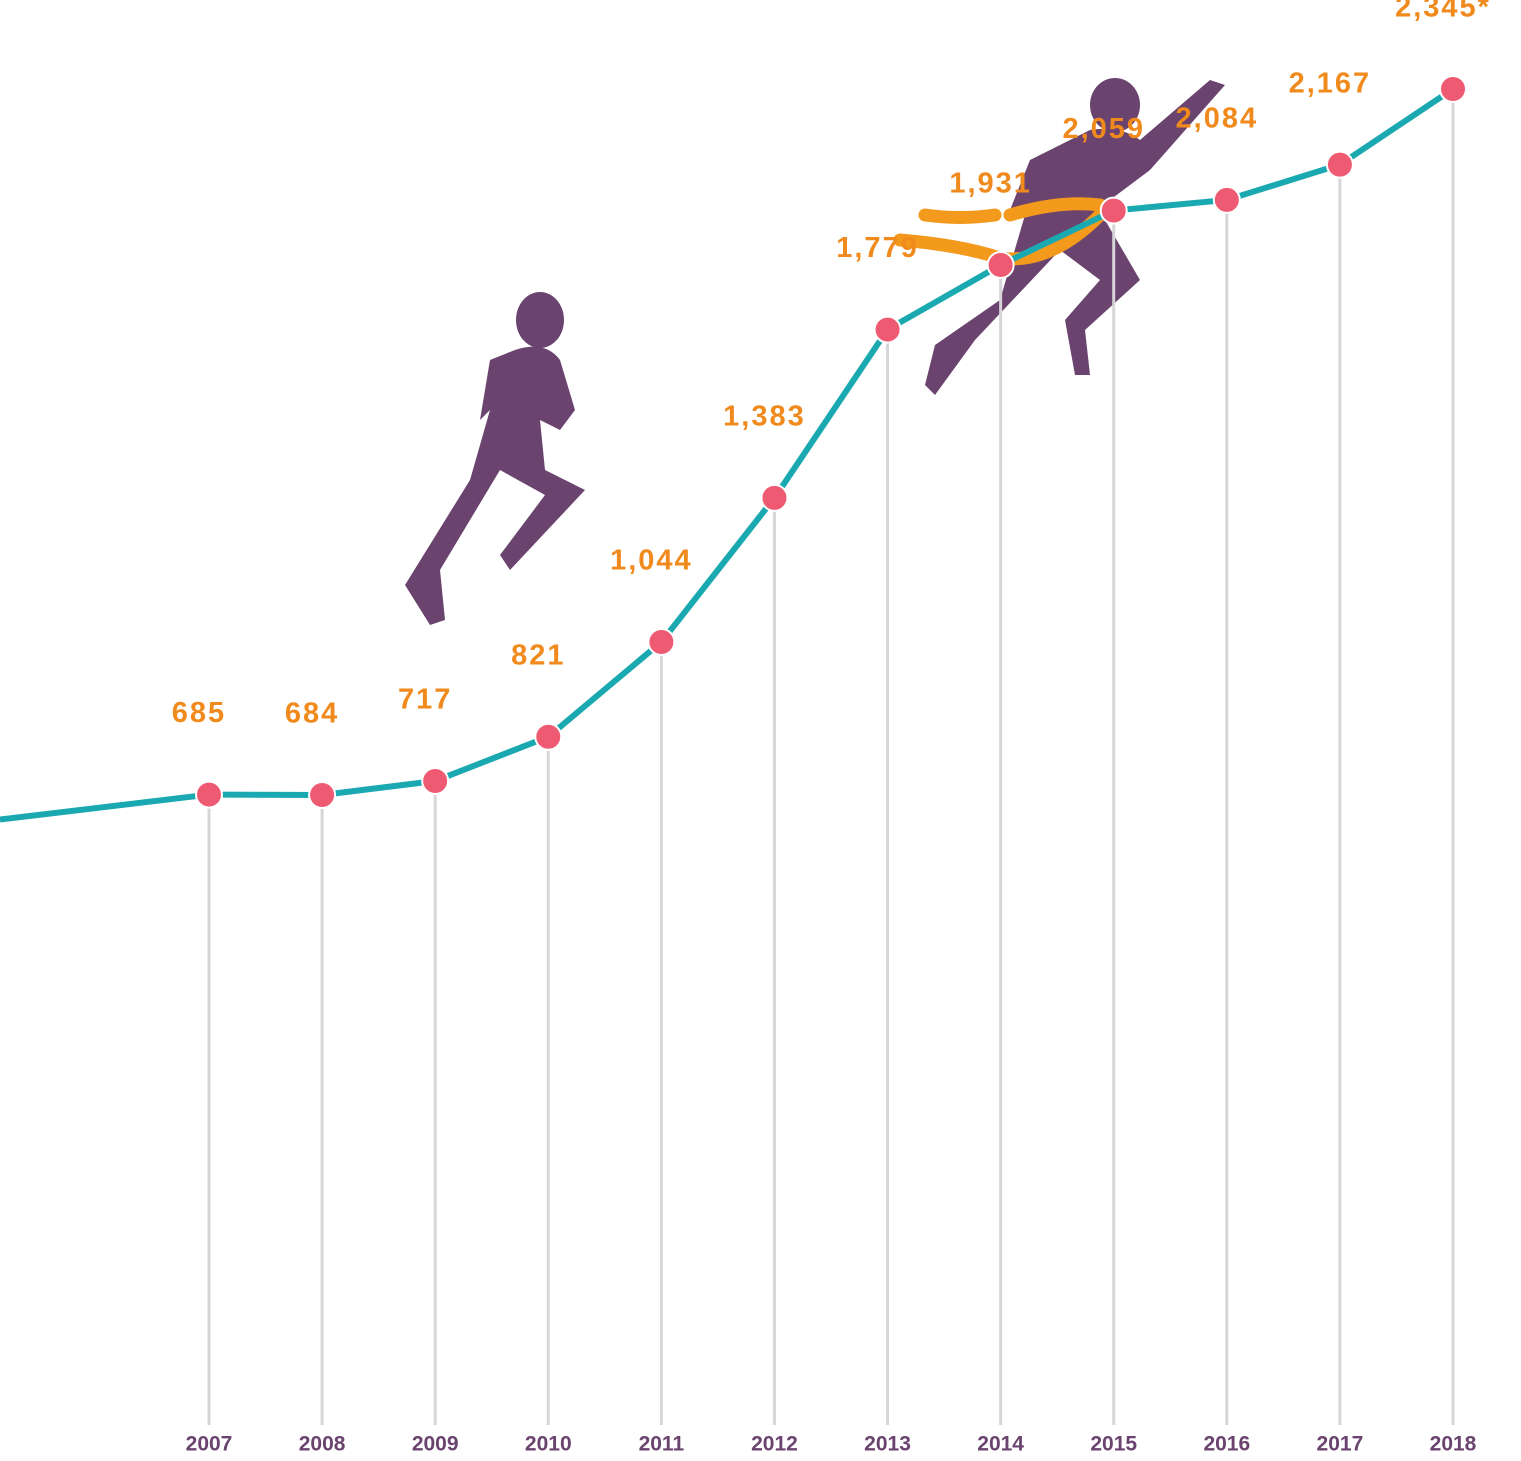  I want to click on value-label: 2,345*, so click(1443, 12).